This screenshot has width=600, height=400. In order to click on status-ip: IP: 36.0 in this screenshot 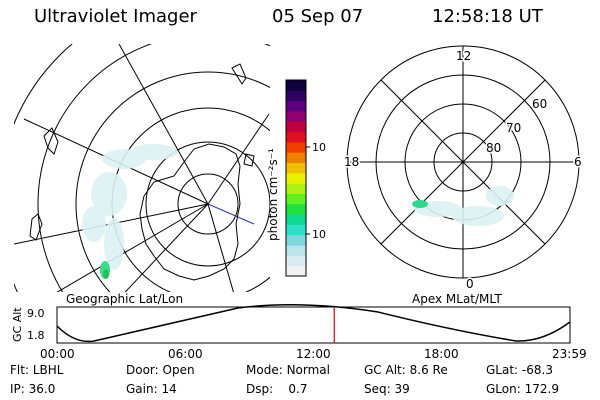, I will do `click(33, 389)`.